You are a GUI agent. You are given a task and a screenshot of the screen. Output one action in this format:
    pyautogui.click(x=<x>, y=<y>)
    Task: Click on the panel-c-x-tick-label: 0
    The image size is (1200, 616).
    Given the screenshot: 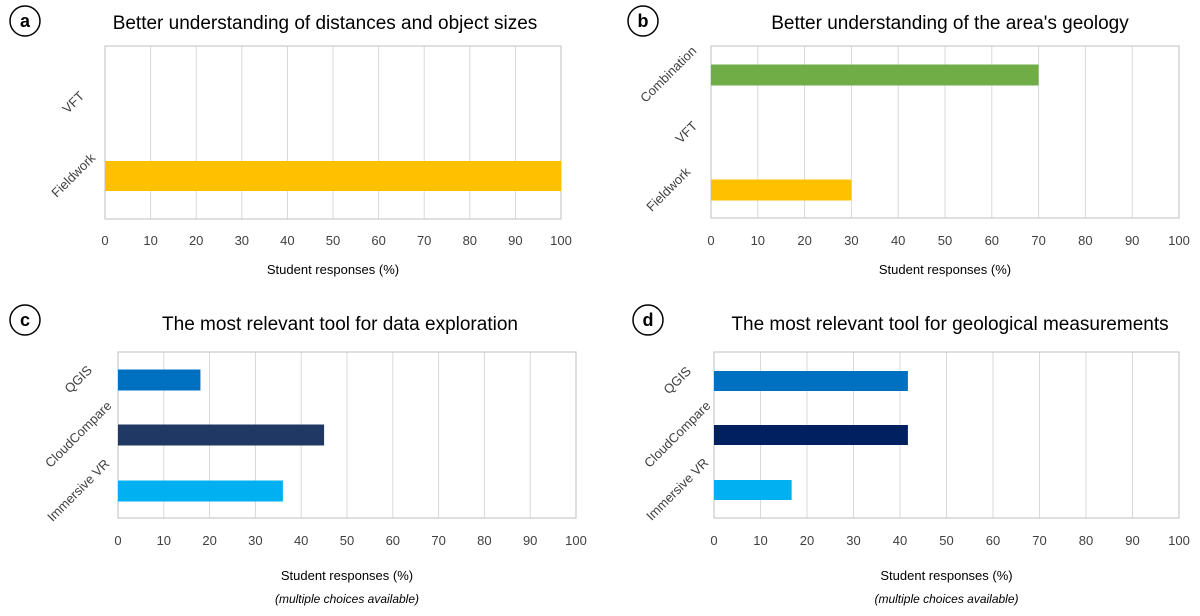 What is the action you would take?
    pyautogui.click(x=117, y=540)
    